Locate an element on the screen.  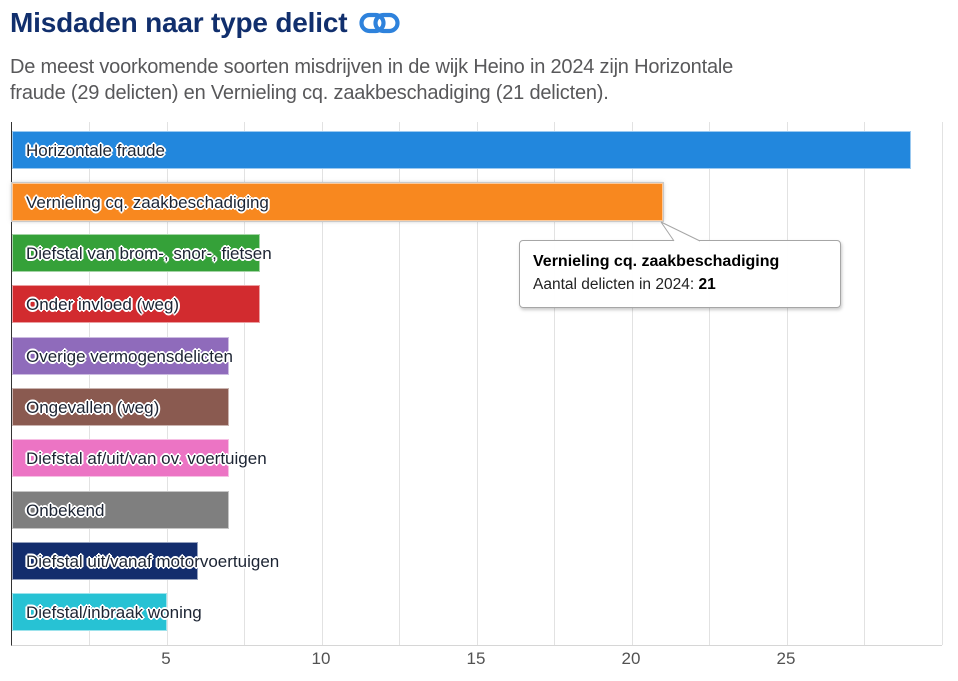
x-axis-tick-label: 15 is located at coordinates (476, 658).